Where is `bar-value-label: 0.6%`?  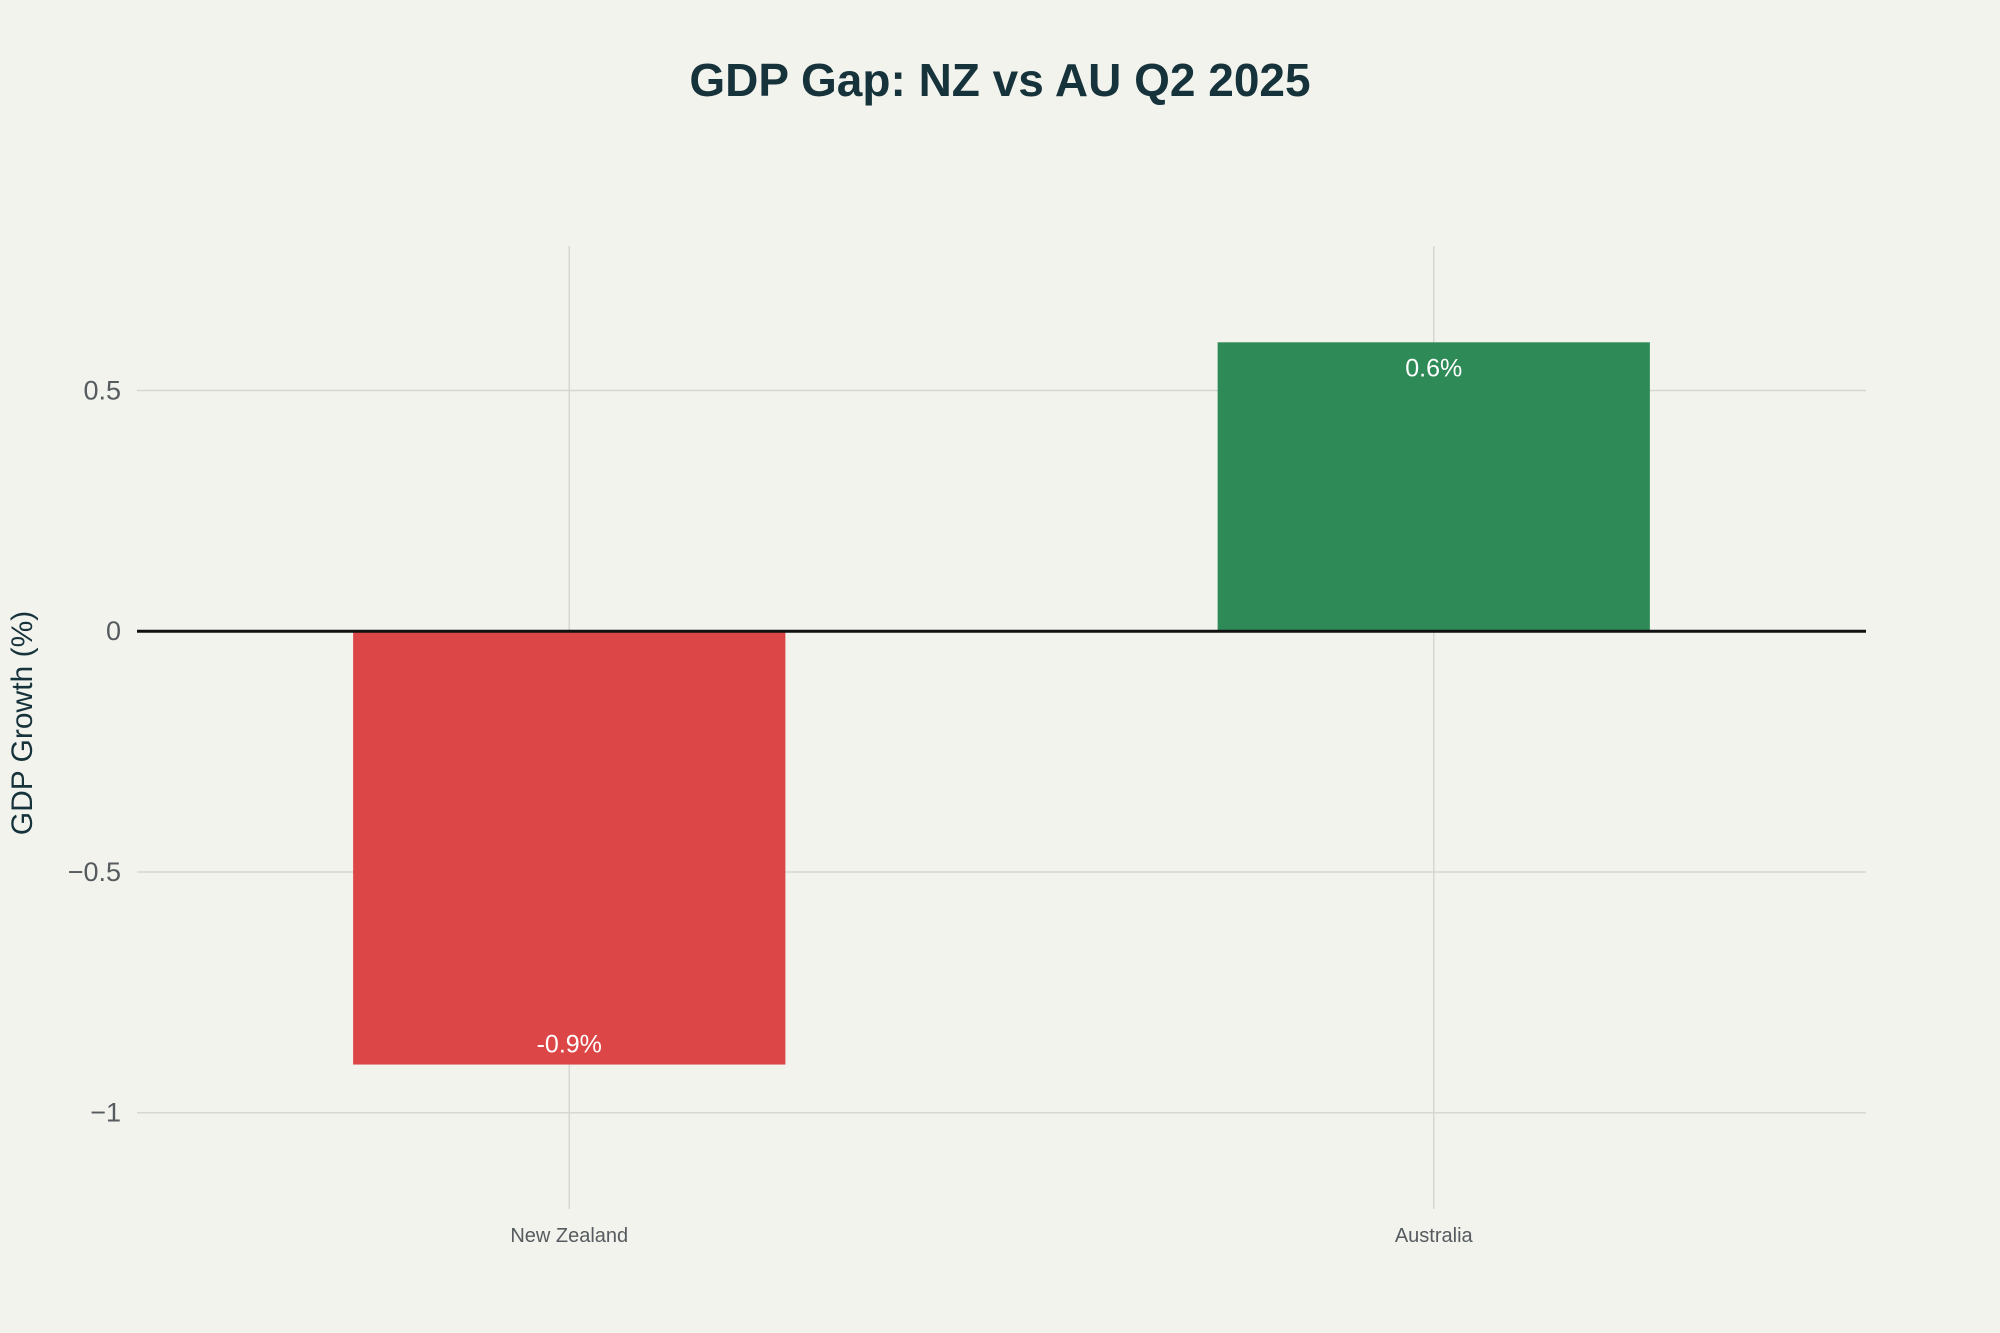 bar-value-label: 0.6% is located at coordinates (1433, 368).